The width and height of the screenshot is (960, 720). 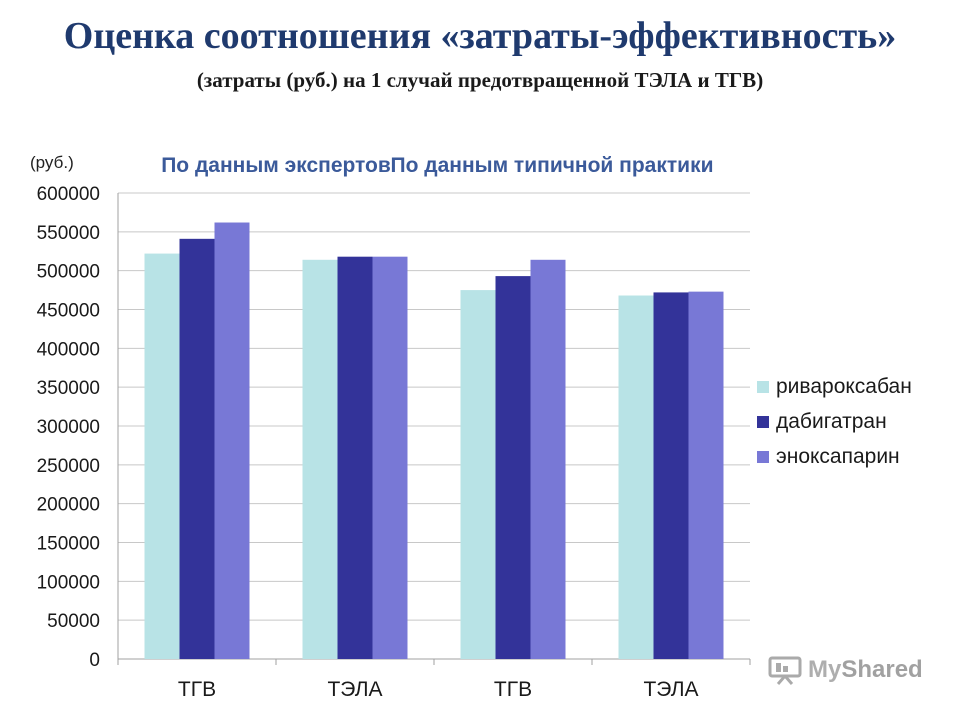 I want to click on legend-label: эноксапарин, so click(x=838, y=456).